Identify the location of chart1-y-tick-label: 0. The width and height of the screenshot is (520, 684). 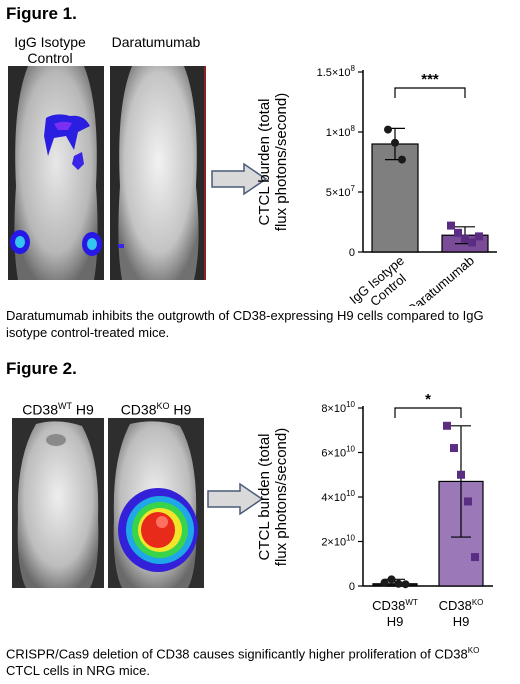
(352, 253).